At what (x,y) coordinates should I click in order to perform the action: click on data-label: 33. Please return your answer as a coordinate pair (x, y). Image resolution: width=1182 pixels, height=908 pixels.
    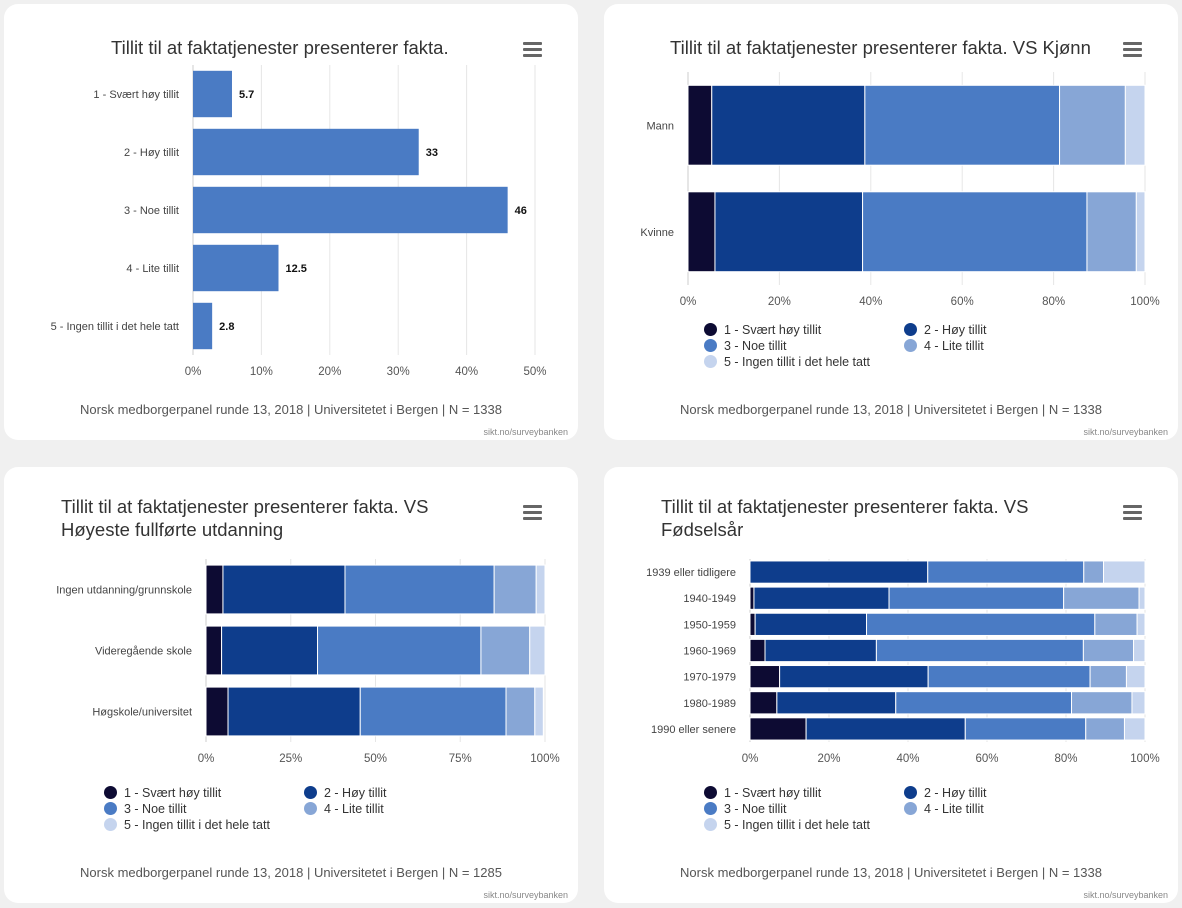
    Looking at the image, I should click on (432, 153).